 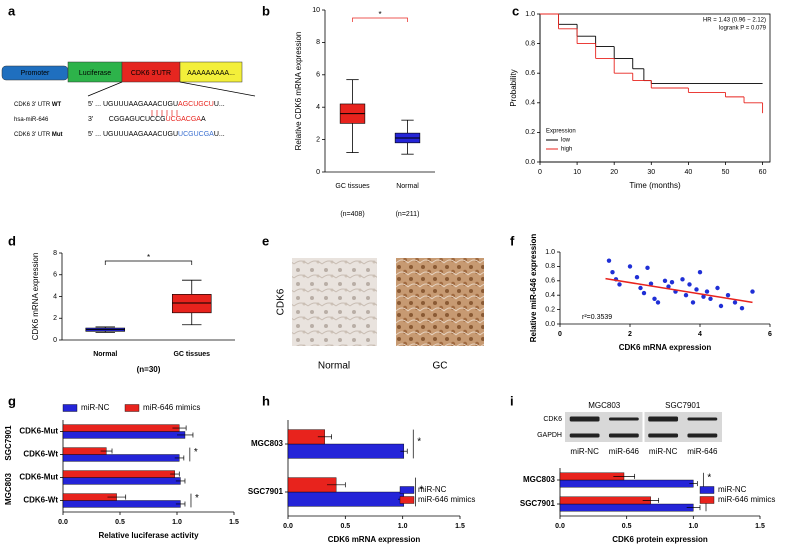 I want to click on y-tick-label: 0.0, so click(x=530, y=162).